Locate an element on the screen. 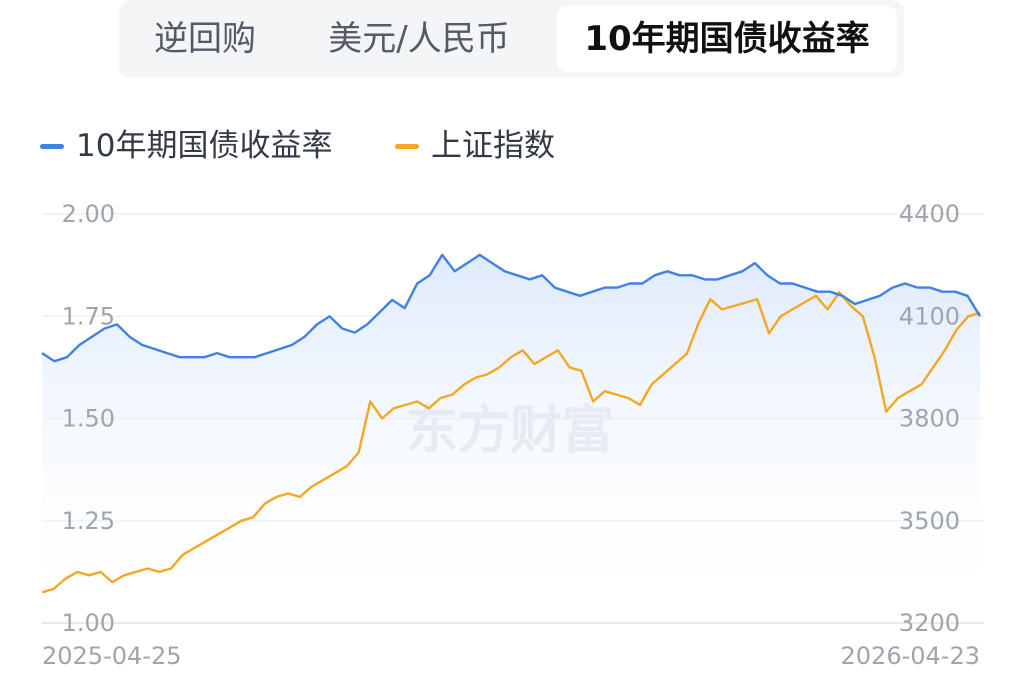  tab-reverse-repo: 逆回购 is located at coordinates (205, 39).